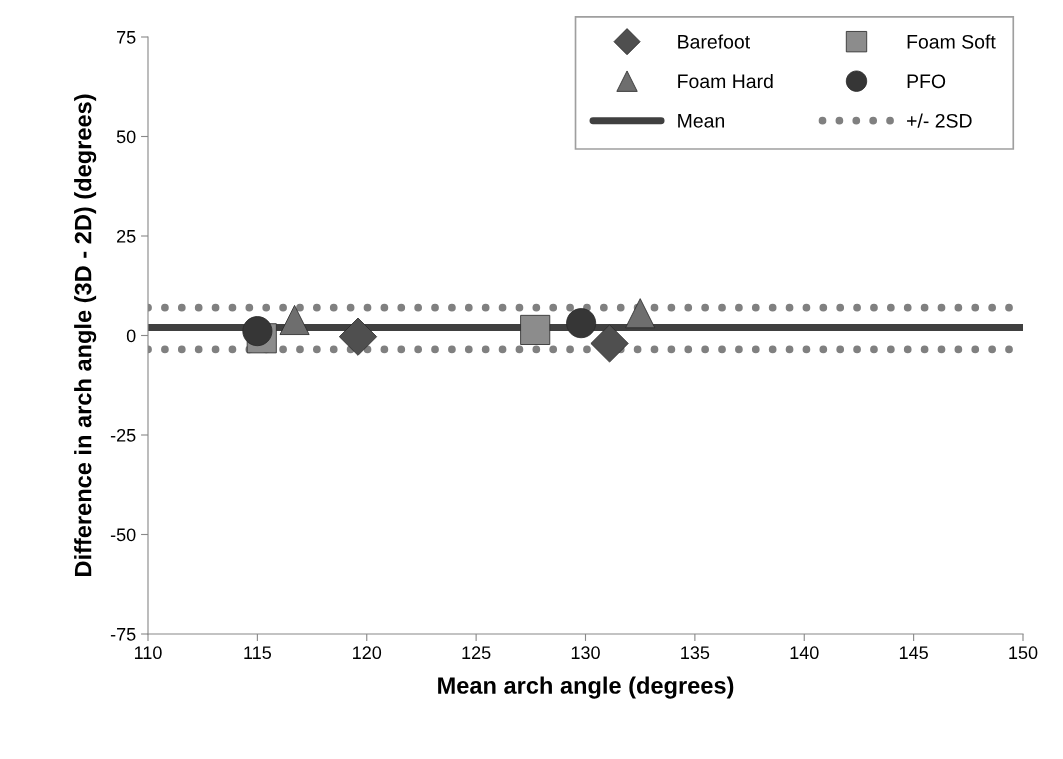 The image size is (1063, 759). I want to click on y-axis-title: Difference in arch angle (3D - 2D) (degrees), so click(85, 335).